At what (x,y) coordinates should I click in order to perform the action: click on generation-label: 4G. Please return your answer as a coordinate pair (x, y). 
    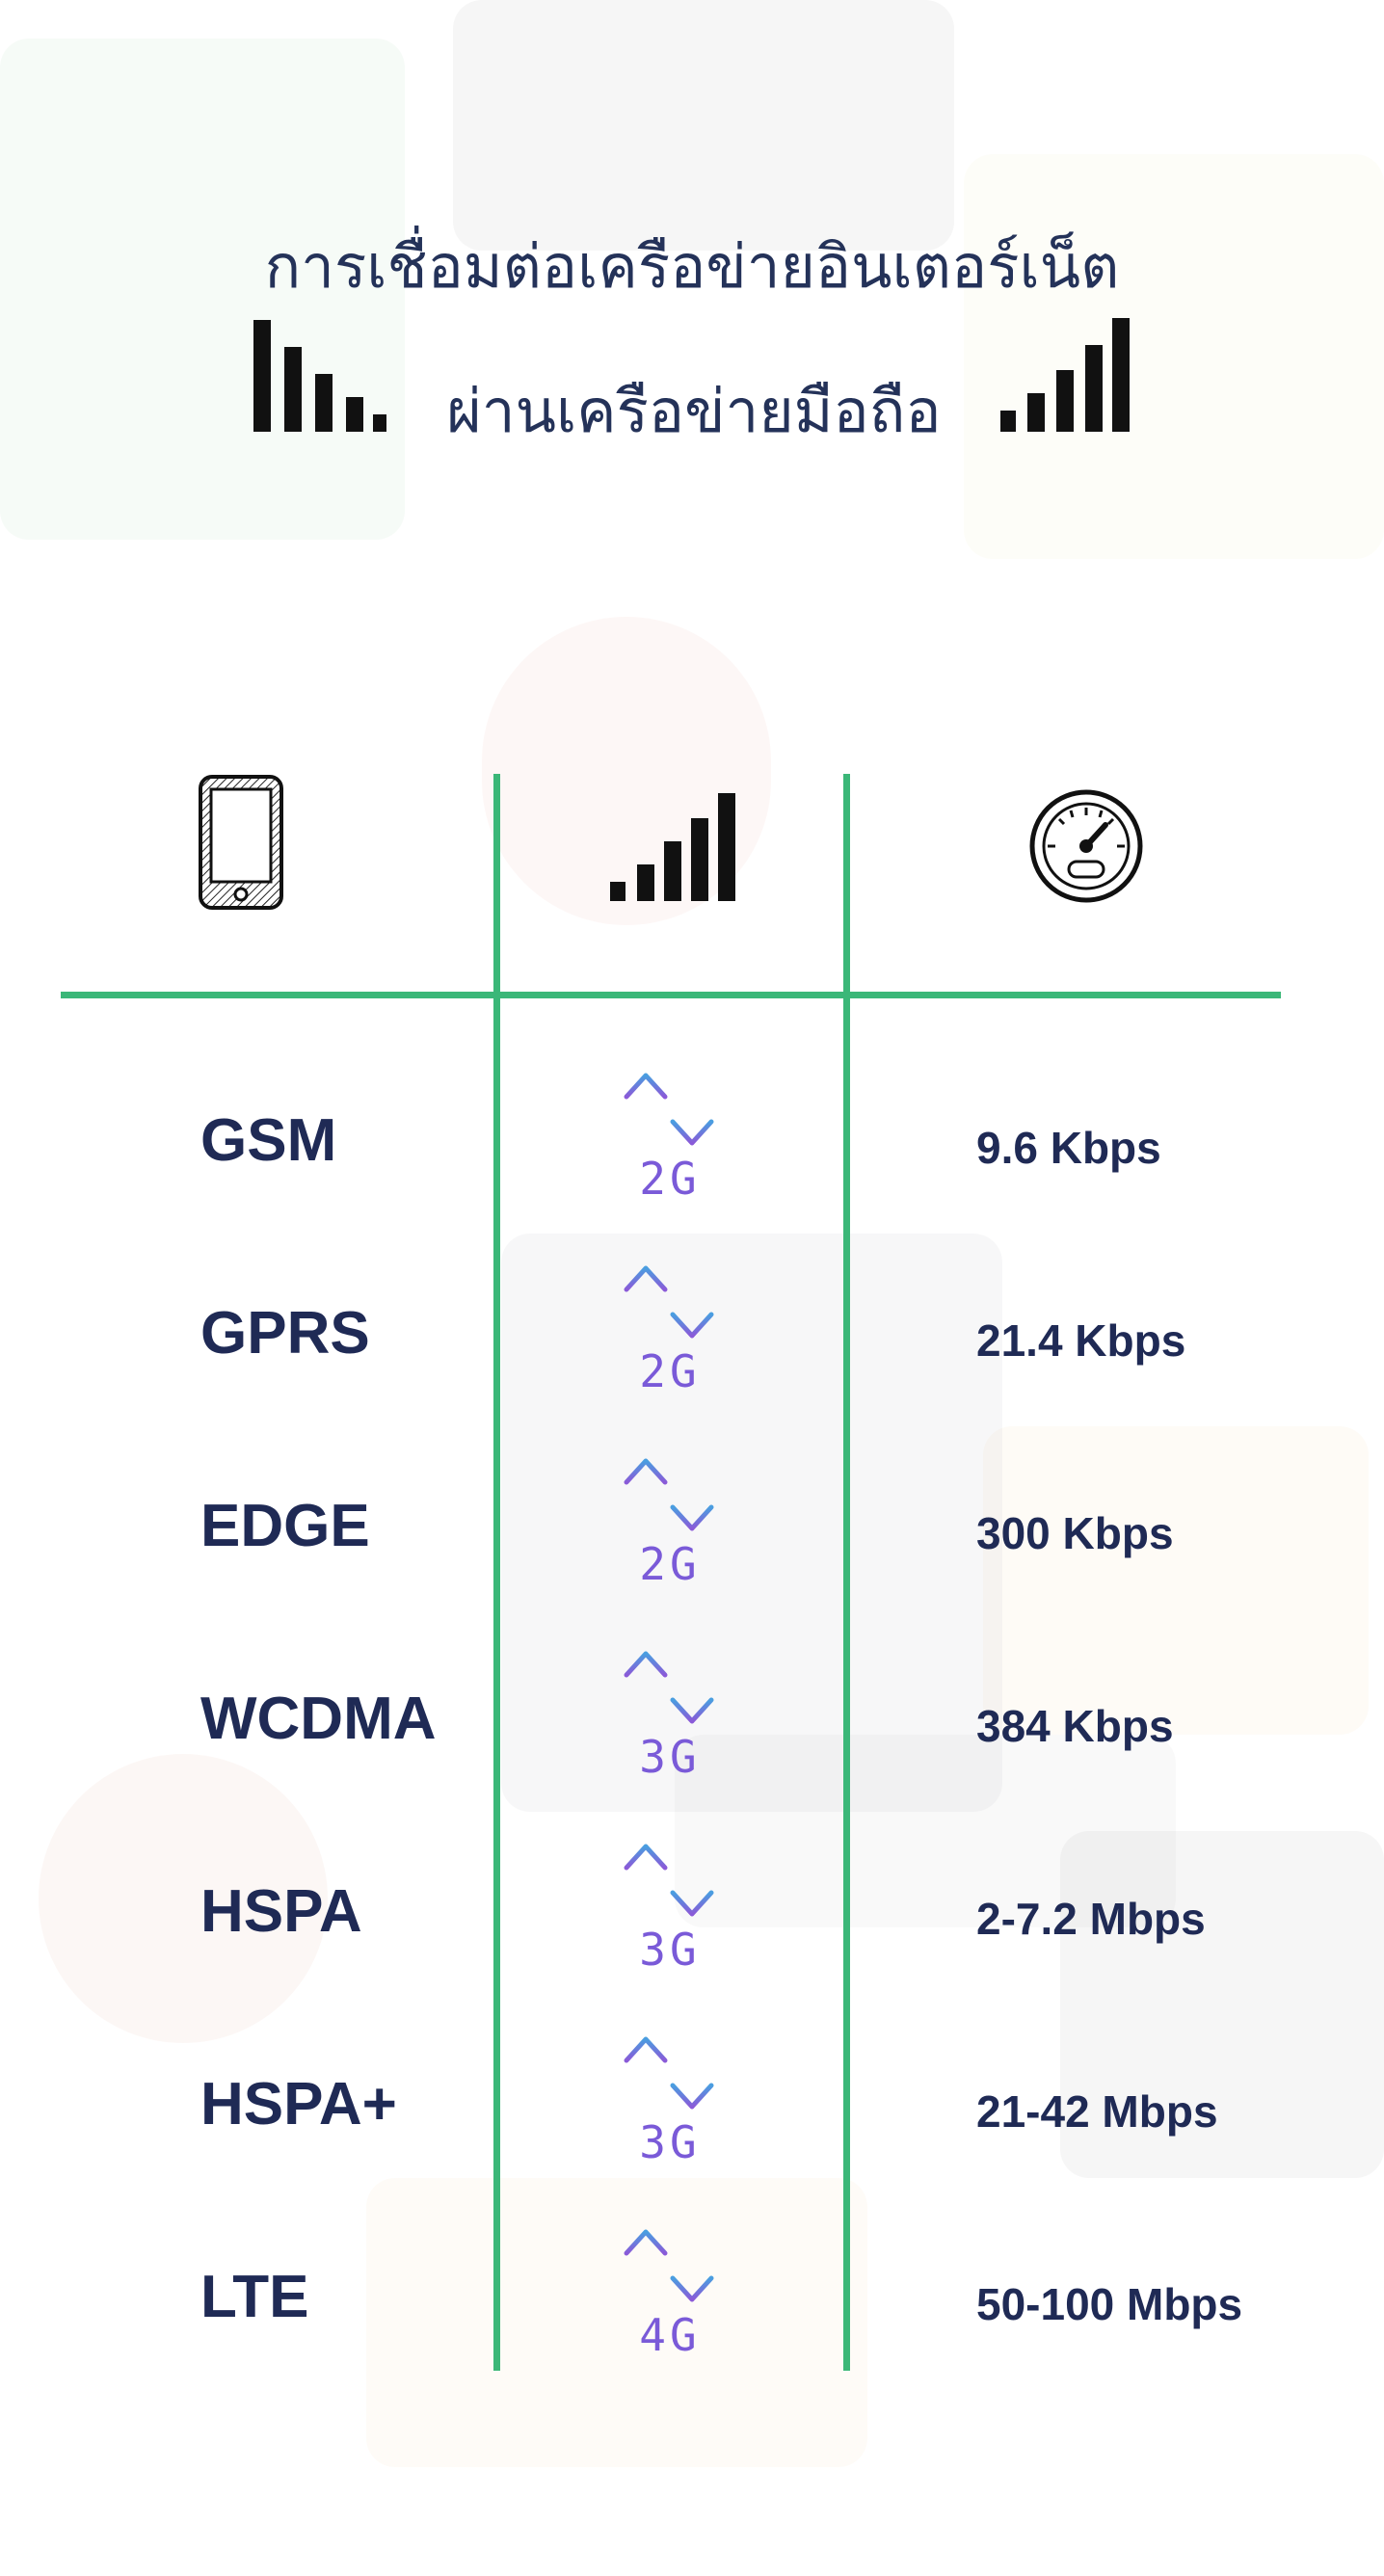
    Looking at the image, I should click on (670, 2335).